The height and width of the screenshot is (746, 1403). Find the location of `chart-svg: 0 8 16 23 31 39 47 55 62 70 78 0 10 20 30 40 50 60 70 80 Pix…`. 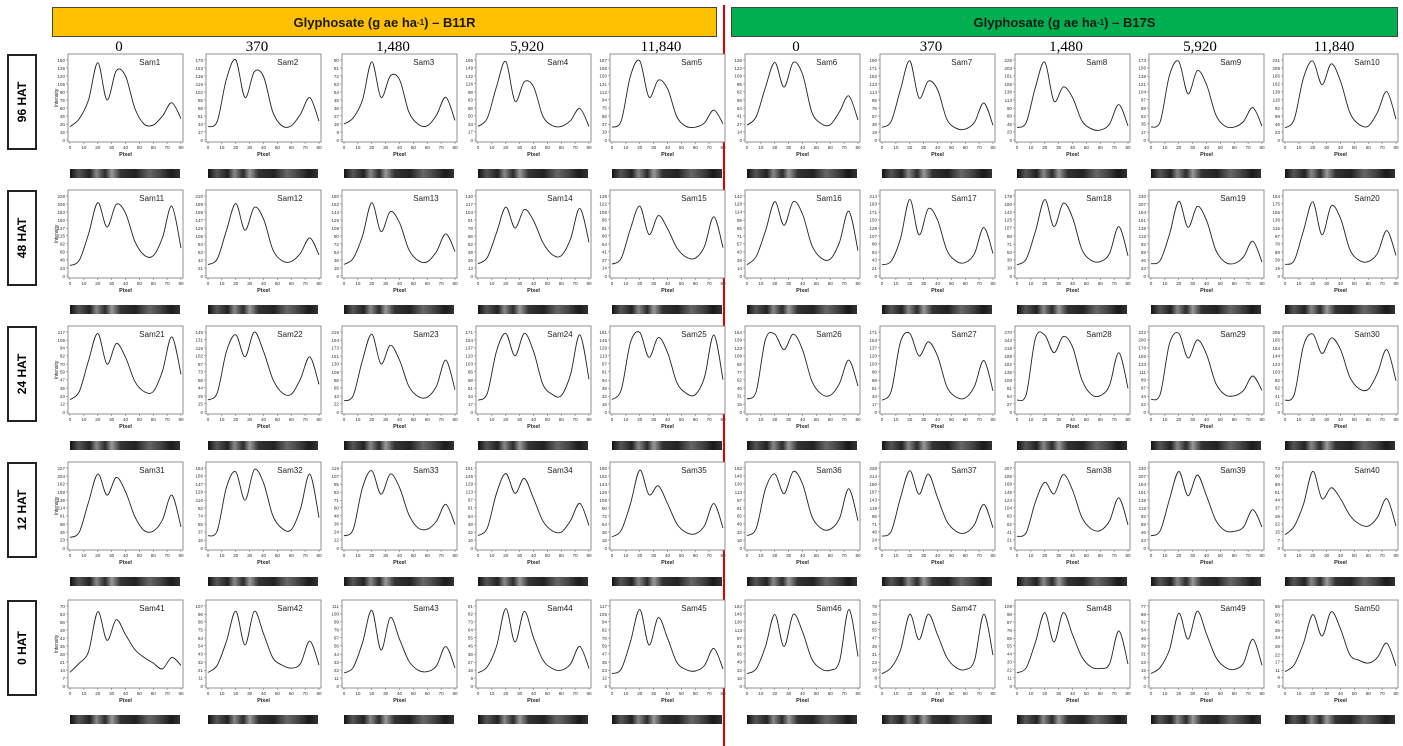

chart-svg: 0 8 16 23 31 39 47 55 62 70 78 0 10 20 30 40 50 60 70 80 Pix… is located at coordinates (934, 651).